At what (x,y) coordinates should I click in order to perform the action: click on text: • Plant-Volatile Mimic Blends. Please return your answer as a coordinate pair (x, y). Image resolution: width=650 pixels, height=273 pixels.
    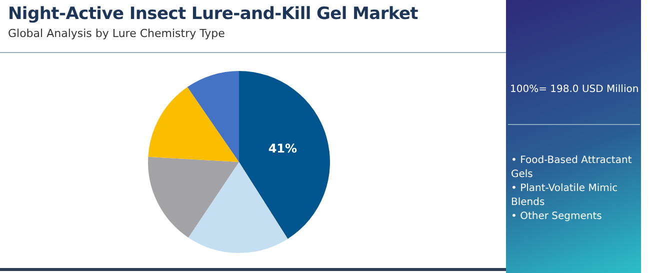
    Looking at the image, I should click on (565, 196).